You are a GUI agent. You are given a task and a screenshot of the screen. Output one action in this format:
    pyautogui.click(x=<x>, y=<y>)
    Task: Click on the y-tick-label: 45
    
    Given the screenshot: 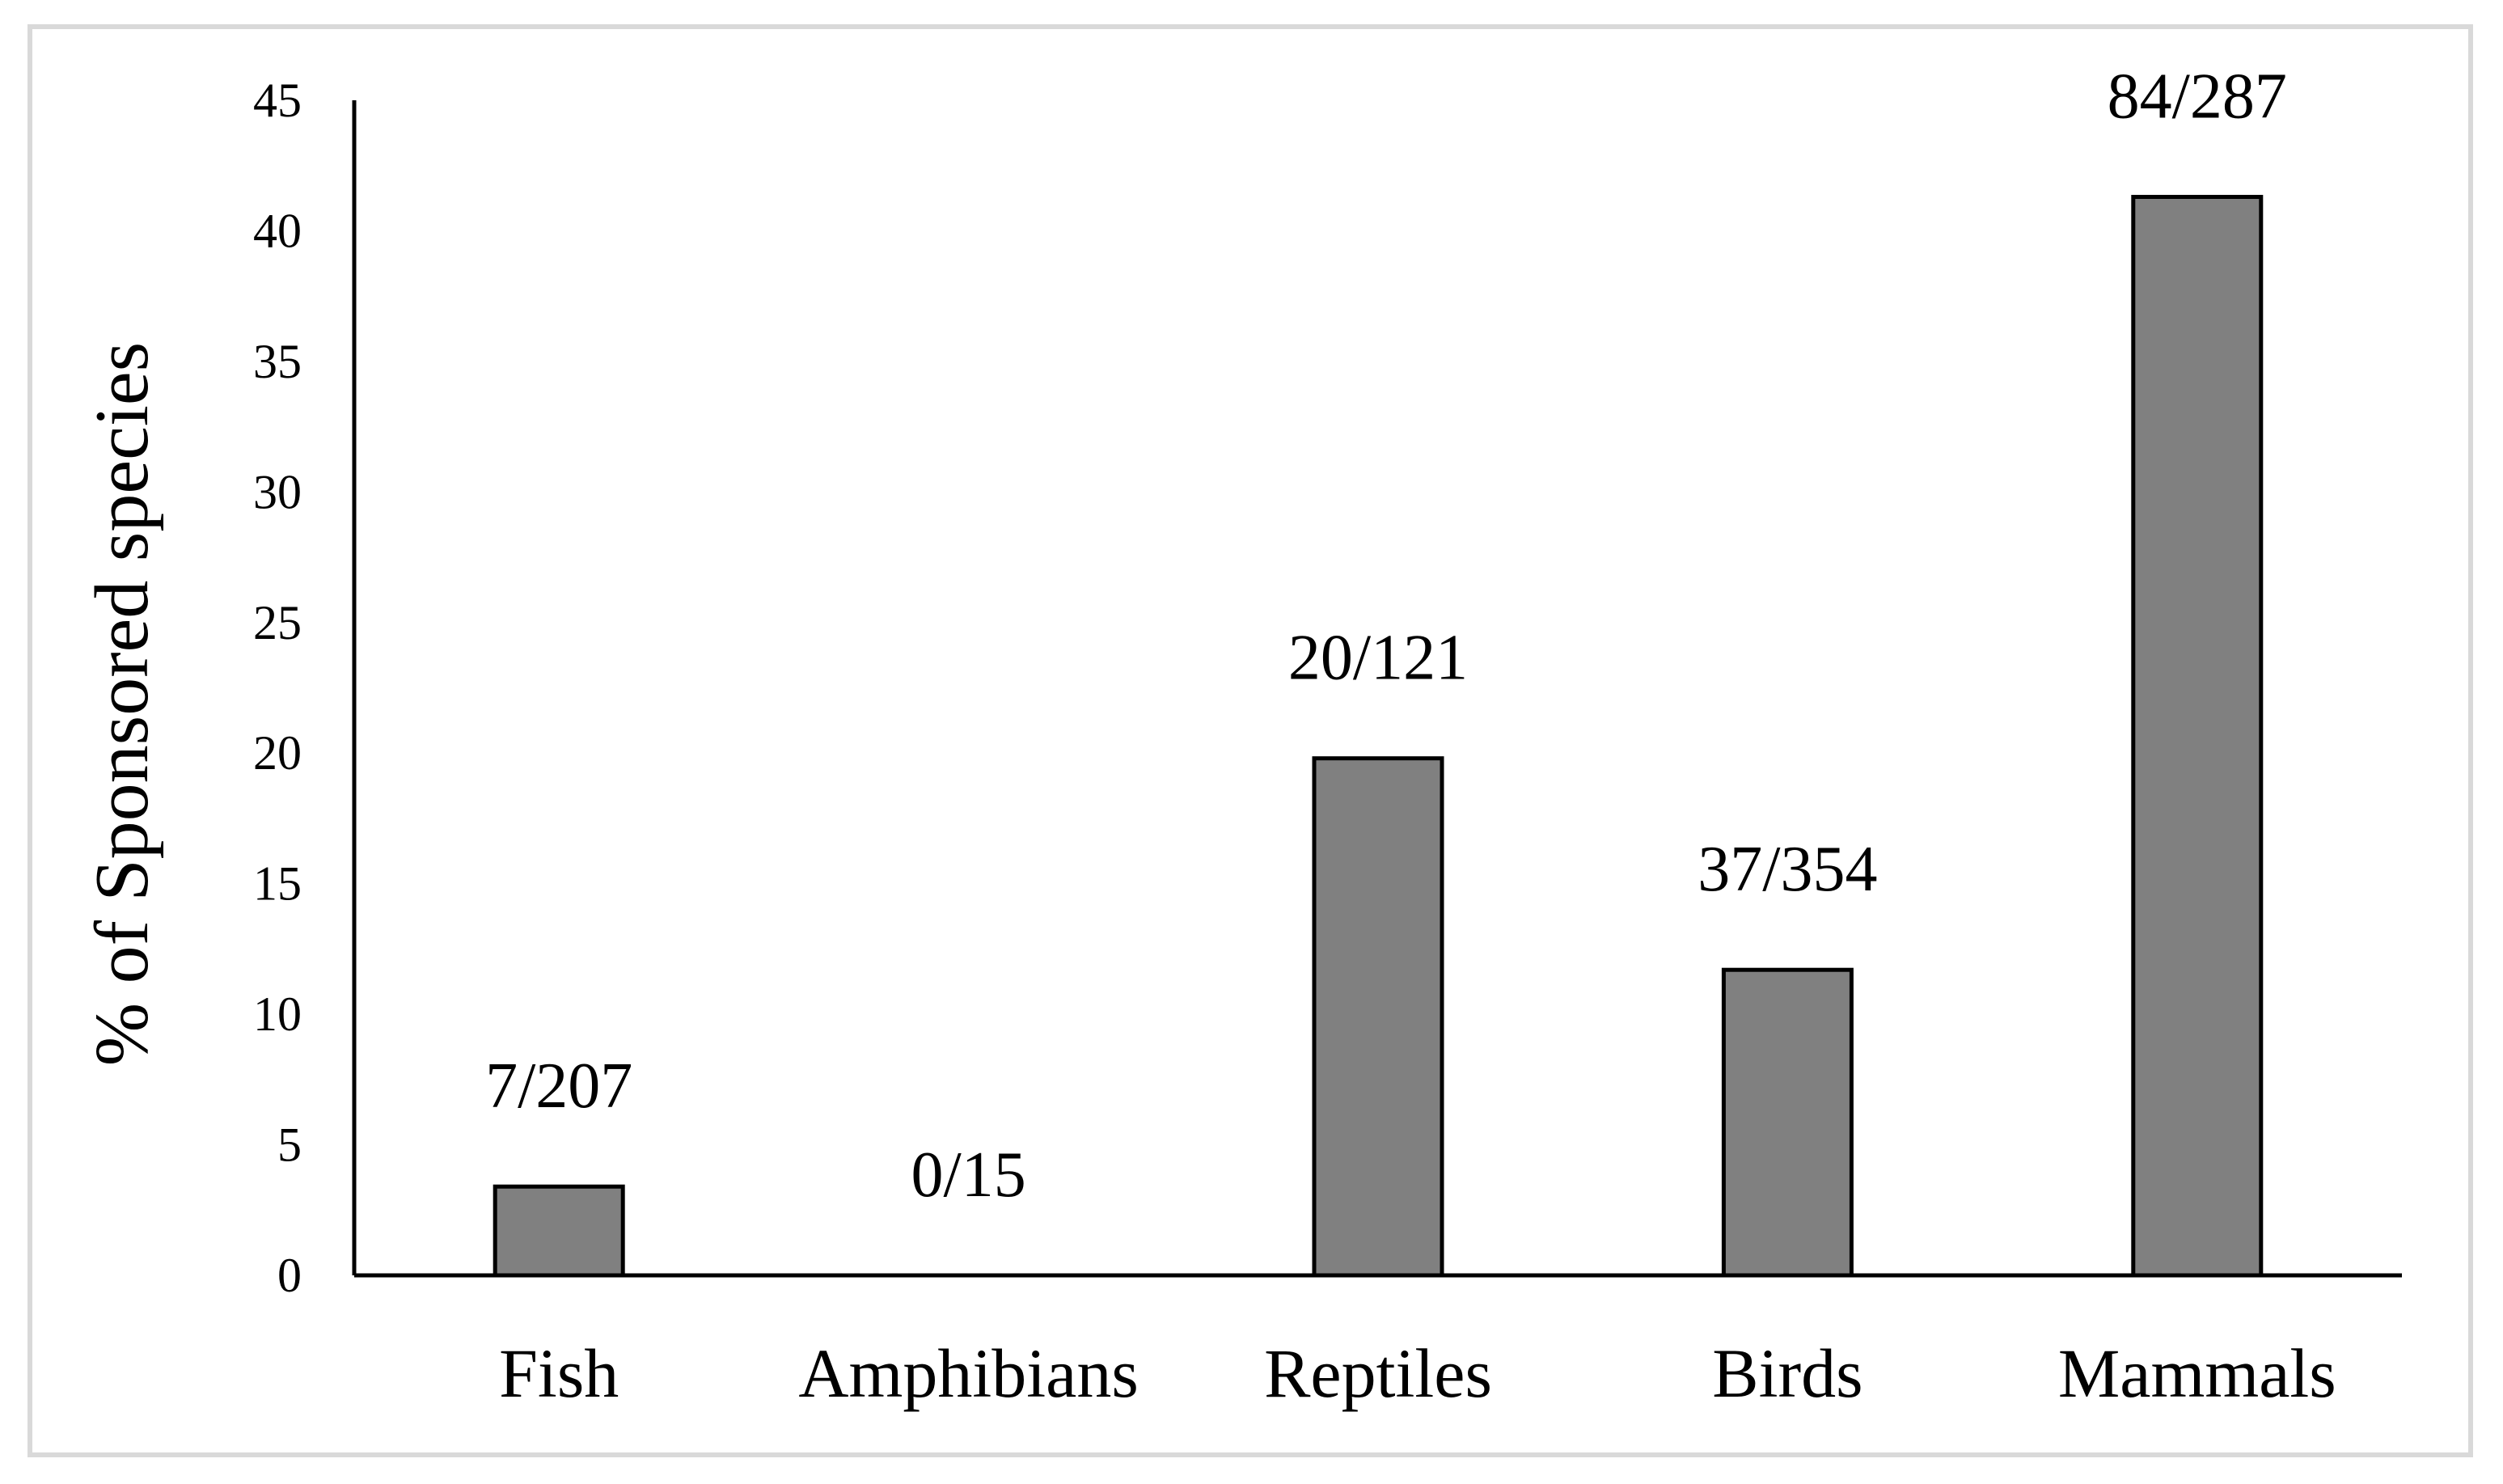 What is the action you would take?
    pyautogui.click(x=277, y=100)
    